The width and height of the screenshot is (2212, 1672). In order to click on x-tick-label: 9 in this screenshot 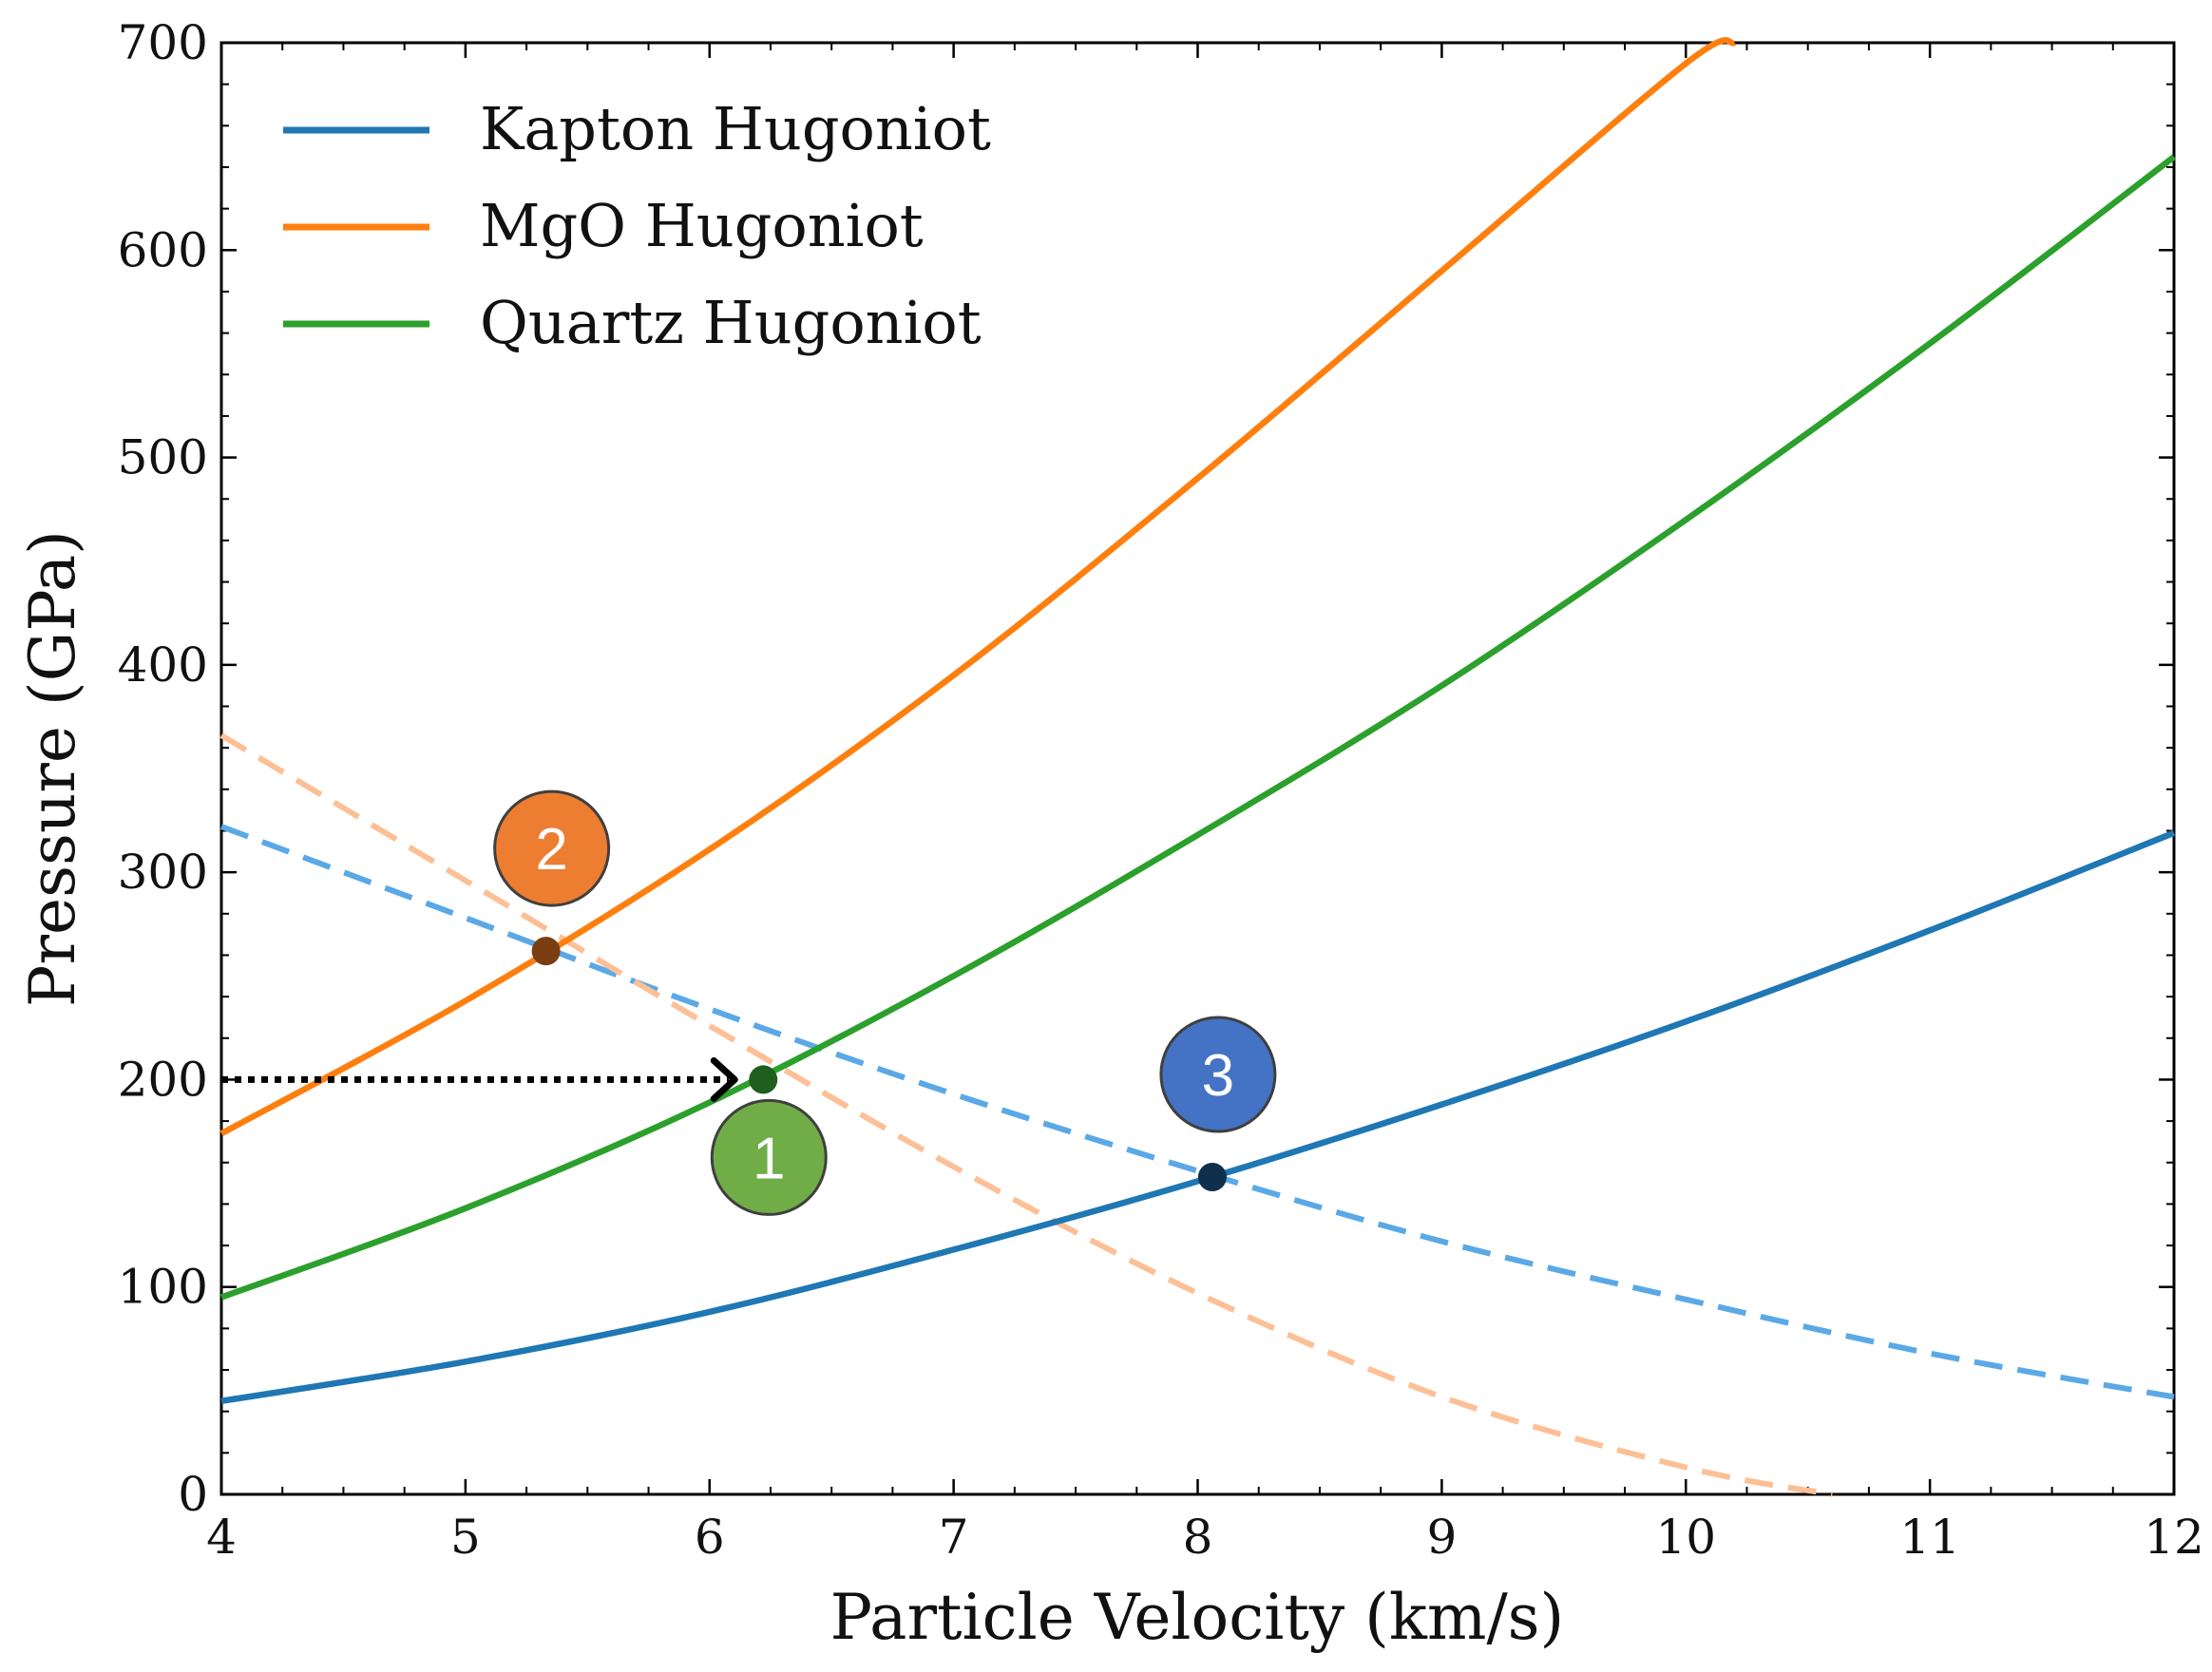, I will do `click(1441, 1537)`.